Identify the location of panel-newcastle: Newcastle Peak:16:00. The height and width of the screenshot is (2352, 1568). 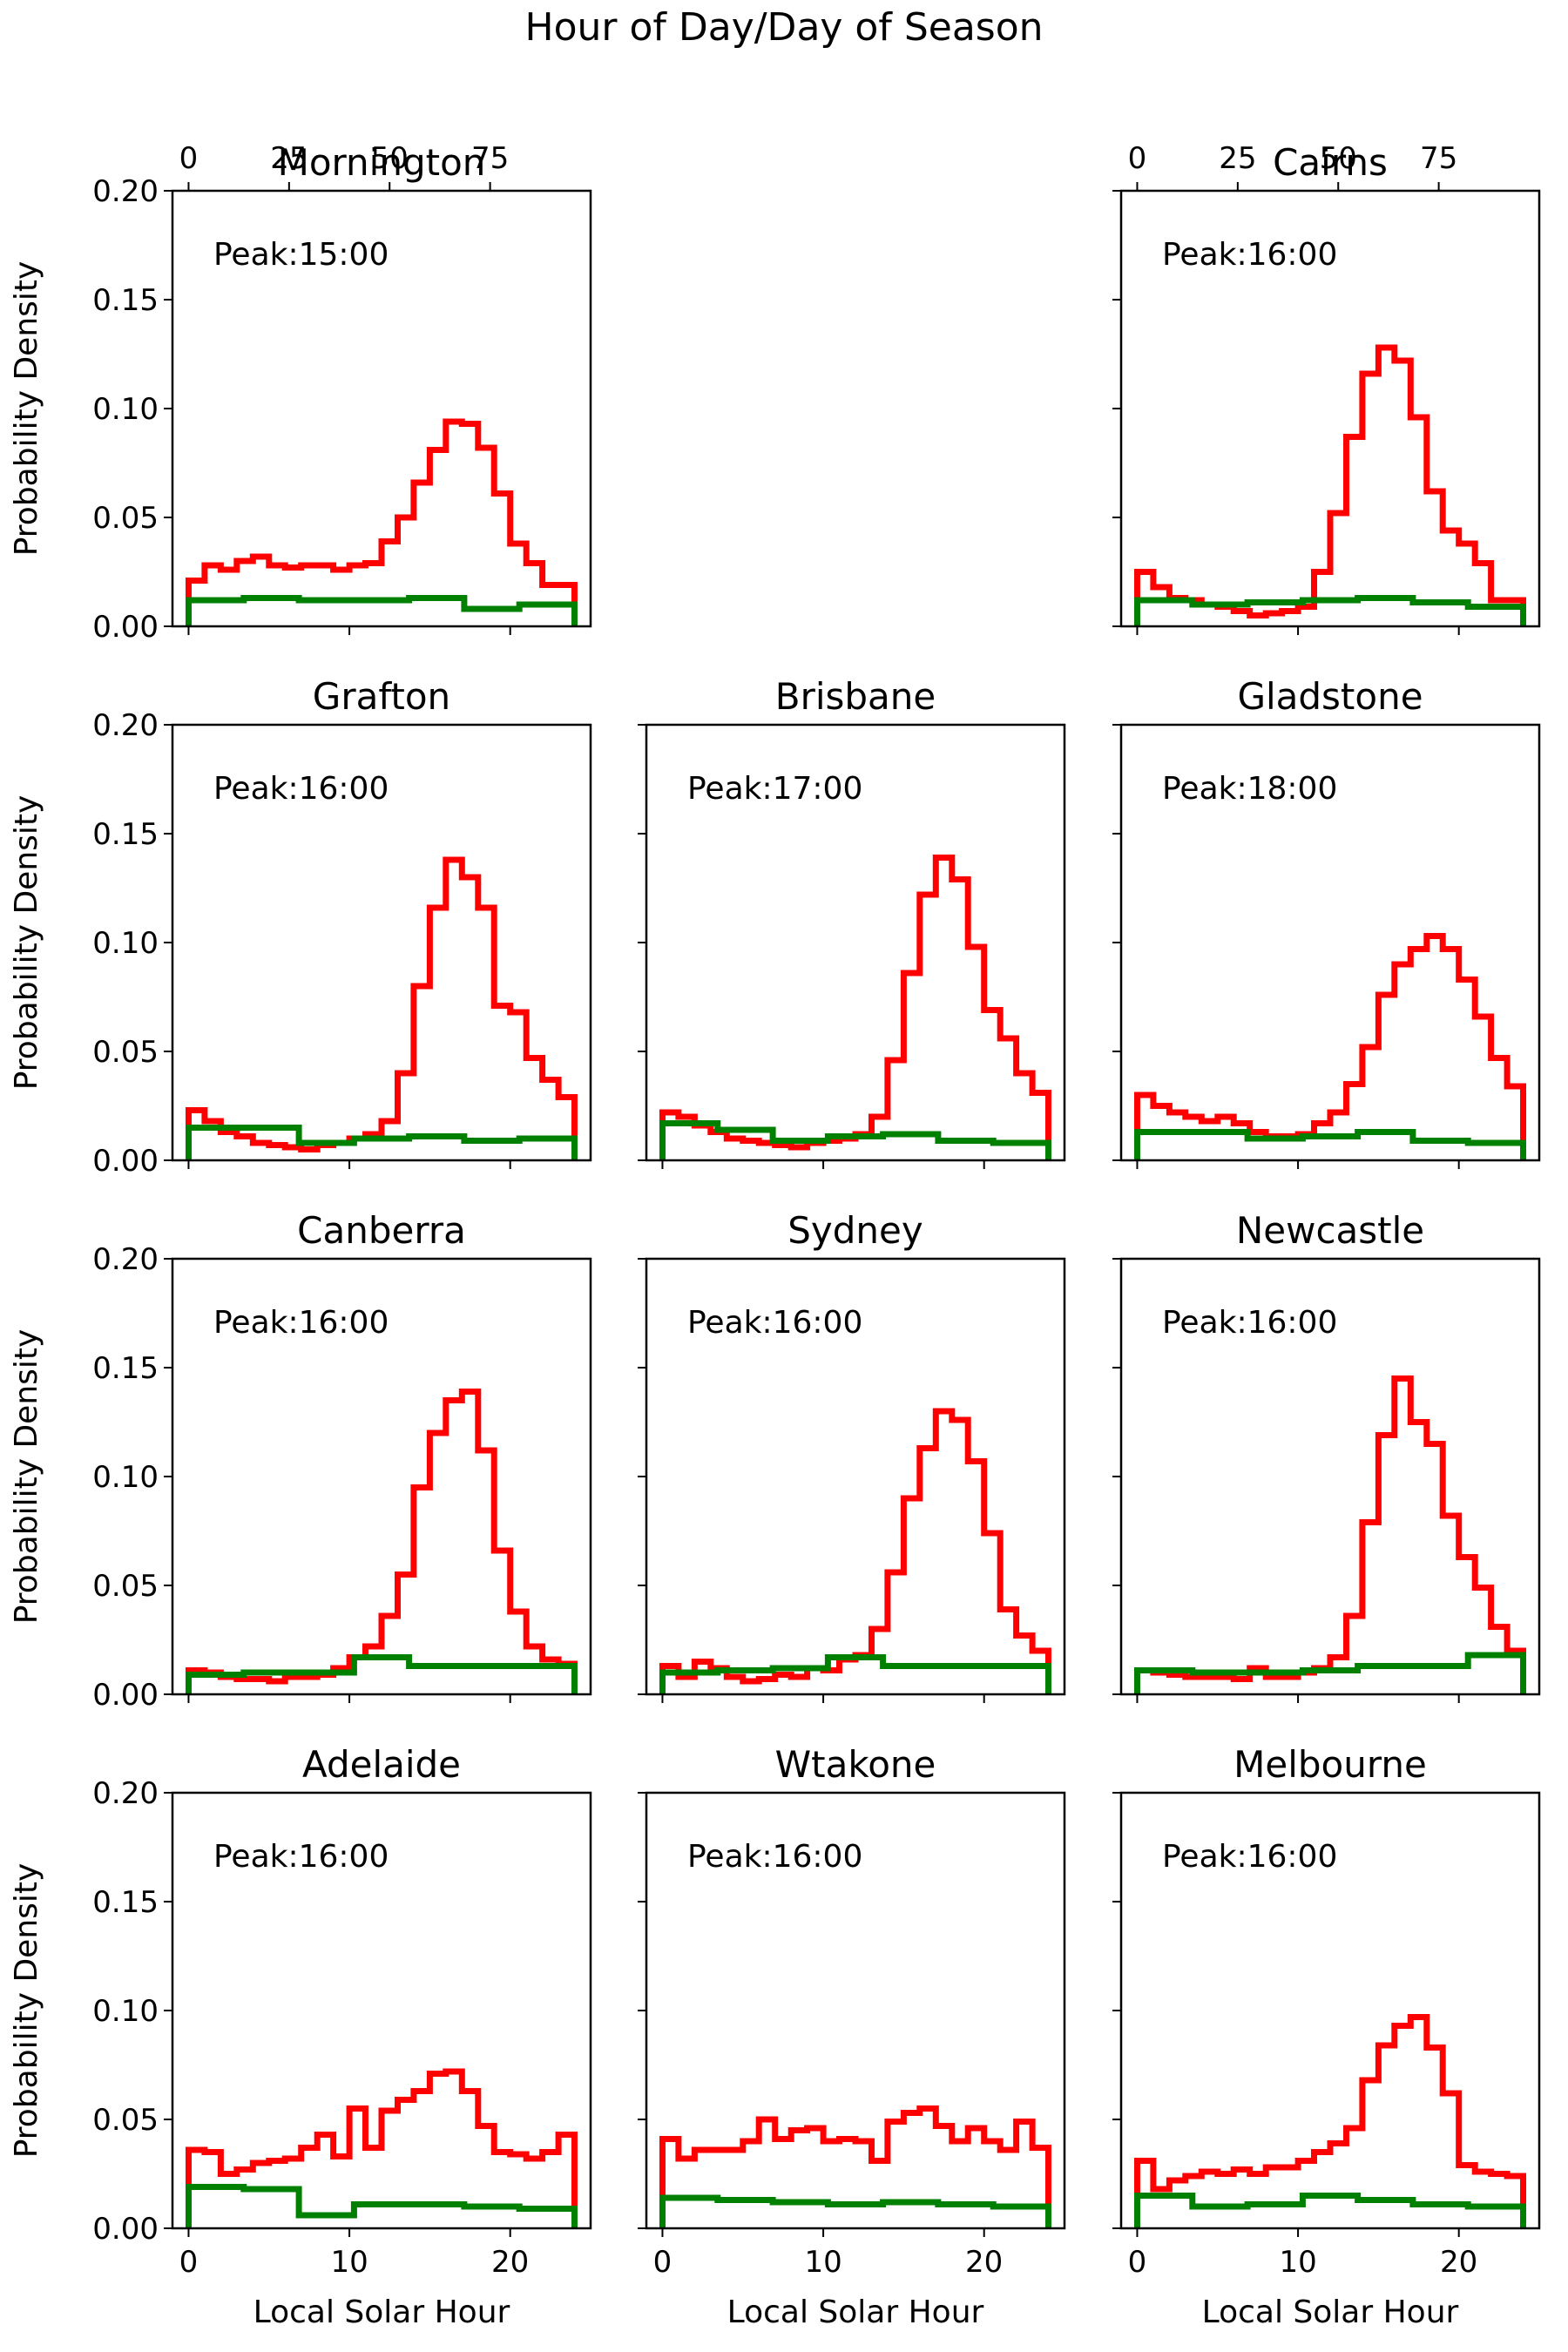
(1326, 1456).